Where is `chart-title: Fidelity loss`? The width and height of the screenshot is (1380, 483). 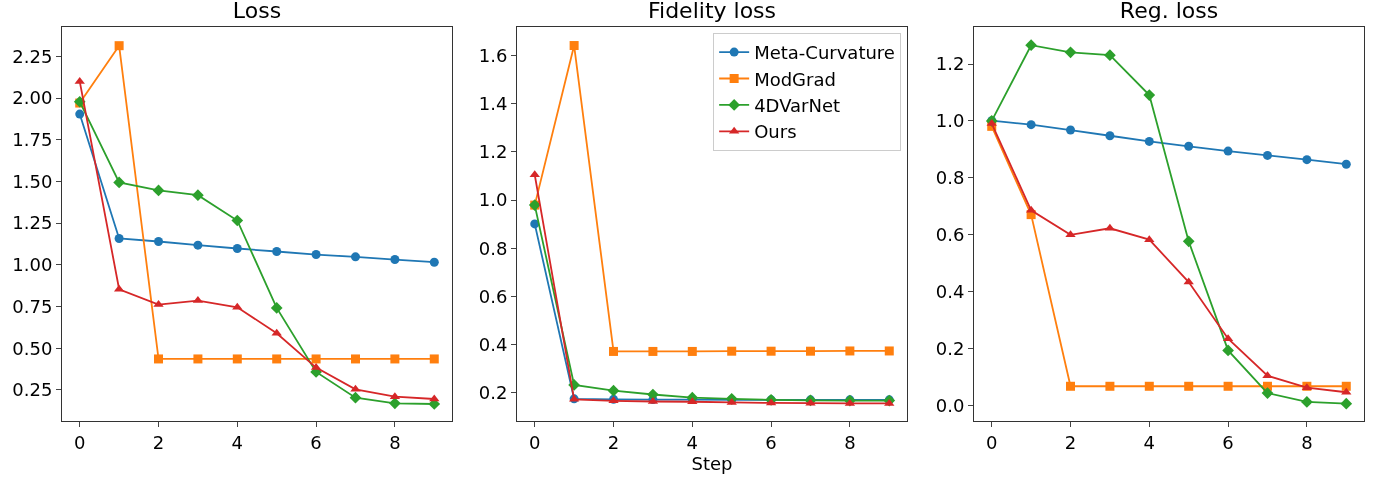 chart-title: Fidelity loss is located at coordinates (712, 11).